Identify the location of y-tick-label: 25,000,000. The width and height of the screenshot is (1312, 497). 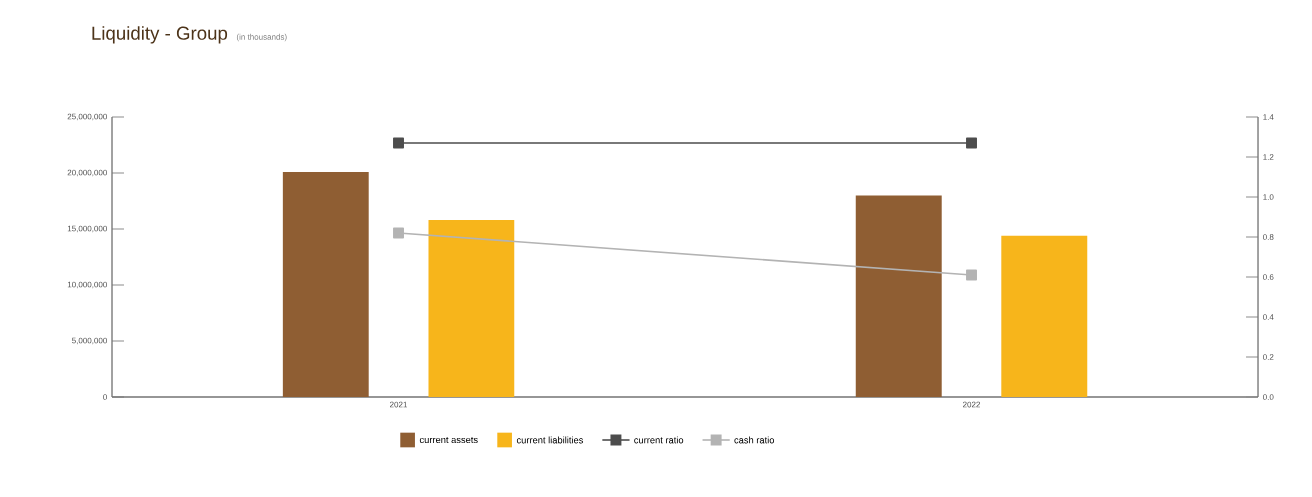
(87, 117).